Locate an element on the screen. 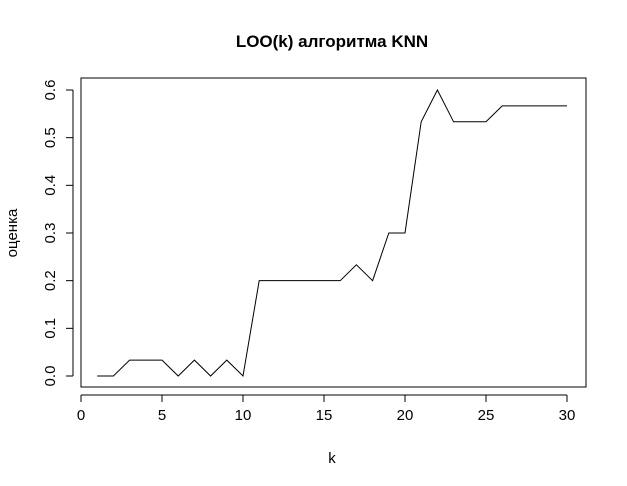 The image size is (627, 486). y-tick-label: 0.1 is located at coordinates (50, 328).